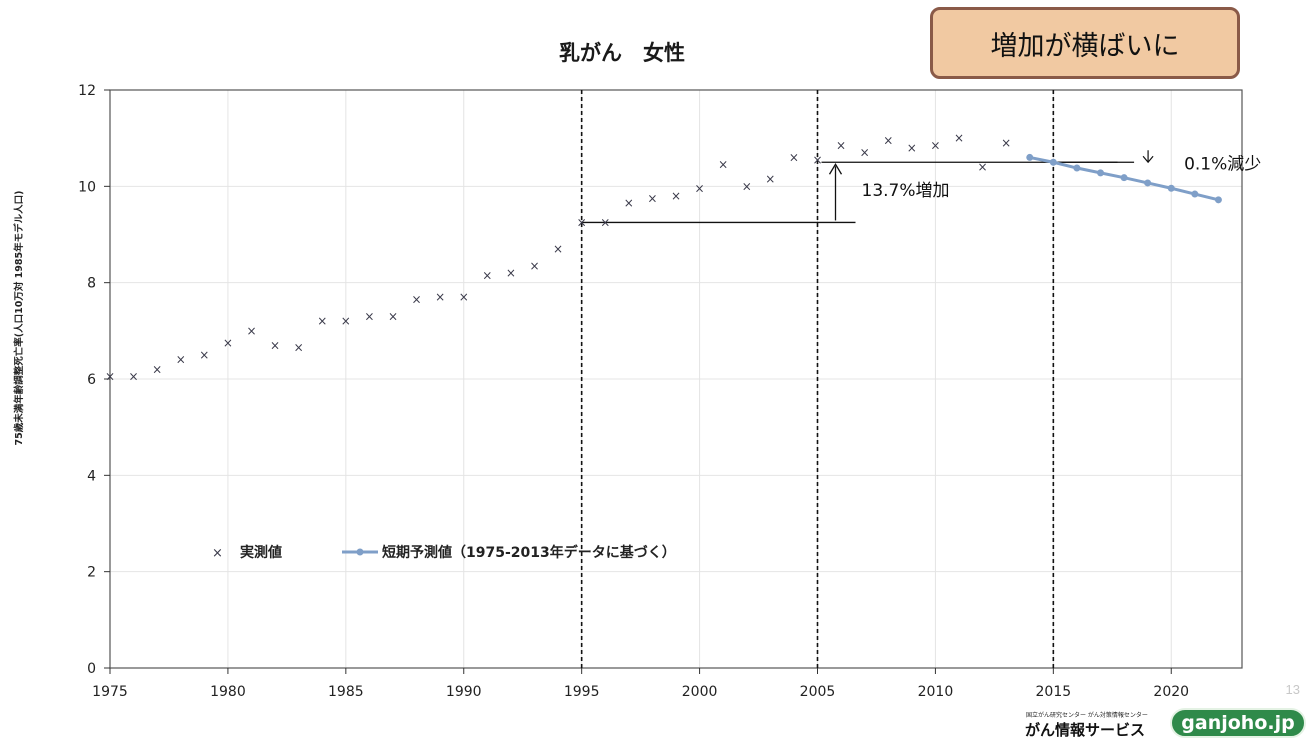 The image size is (1314, 742). What do you see at coordinates (1085, 730) in the screenshot?
I see `brand-name: がん情報サービス` at bounding box center [1085, 730].